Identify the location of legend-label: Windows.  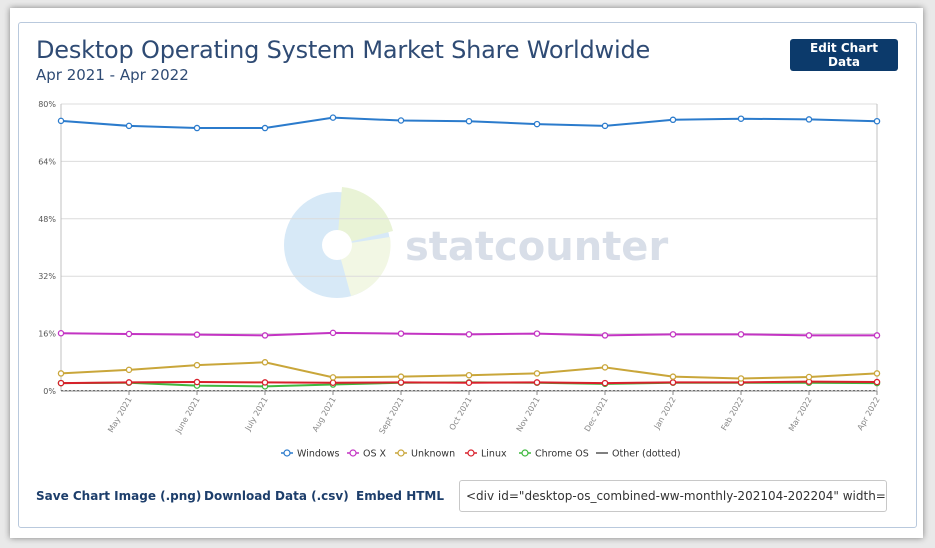
(318, 454).